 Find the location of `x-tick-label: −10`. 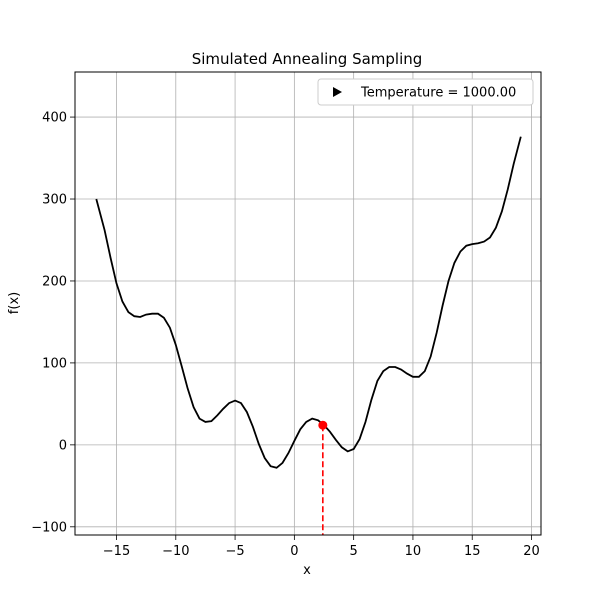

x-tick-label: −10 is located at coordinates (175, 551).